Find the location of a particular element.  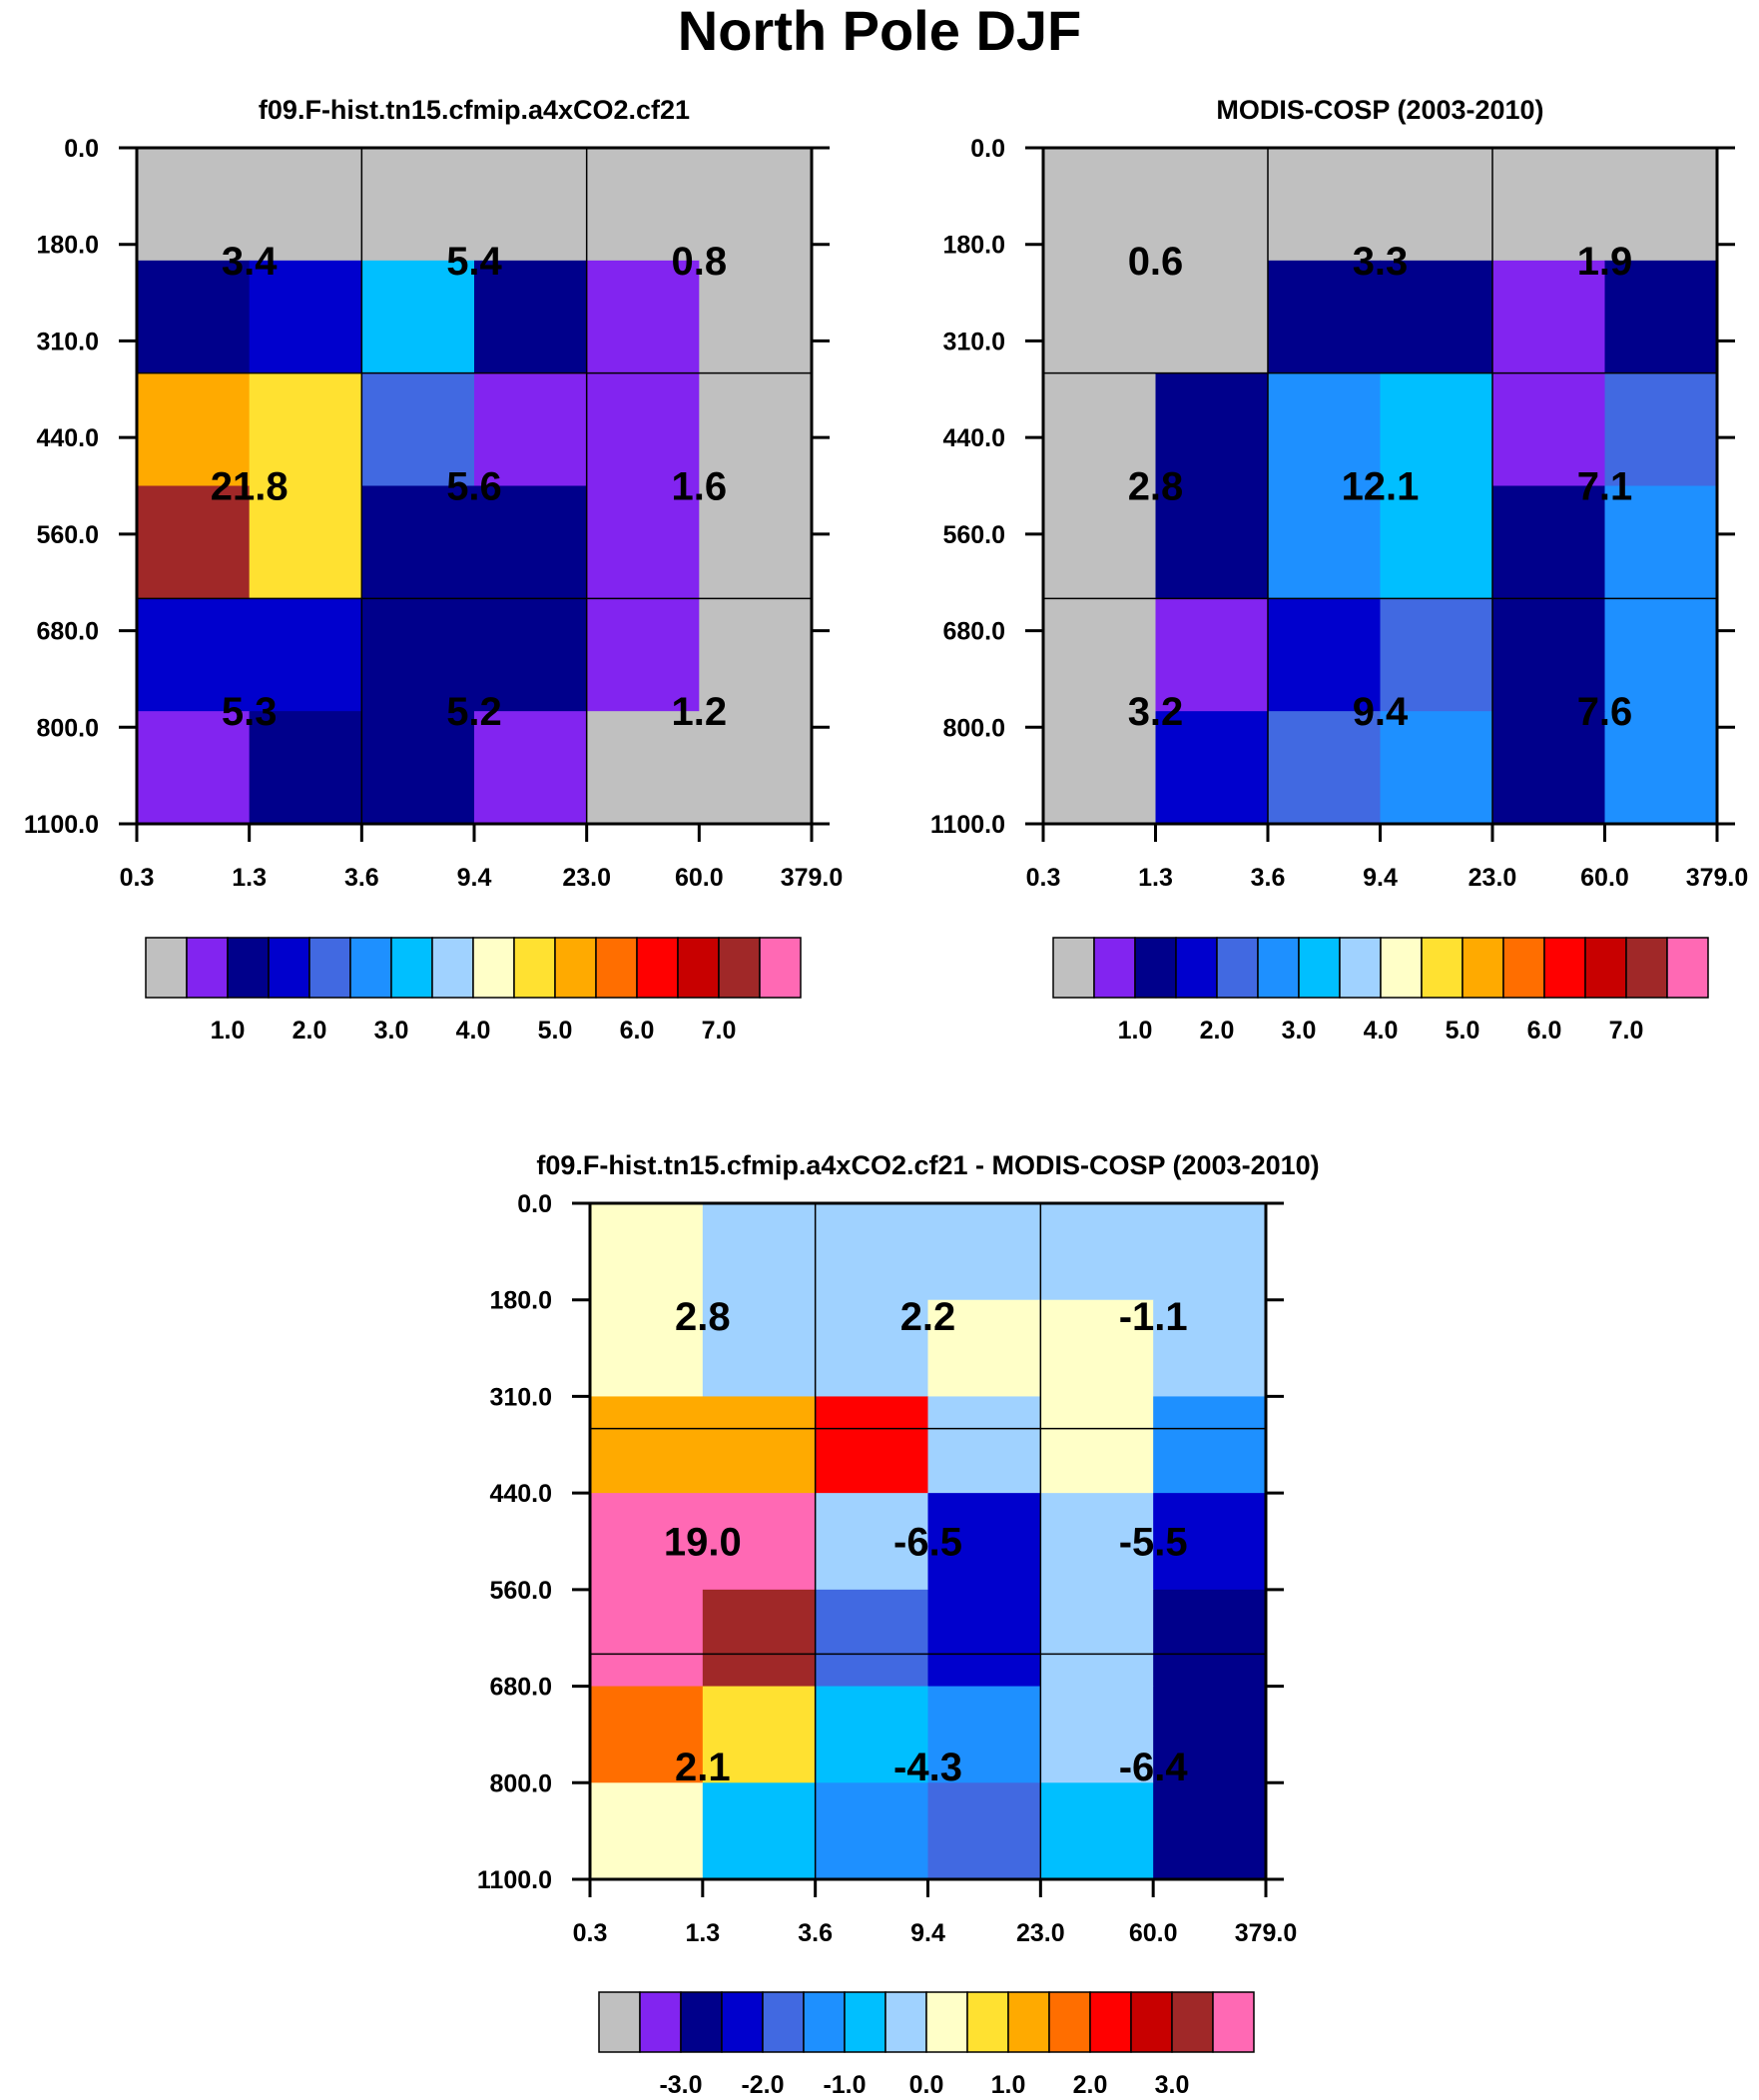

x-tick-label: 23.0 is located at coordinates (586, 878).